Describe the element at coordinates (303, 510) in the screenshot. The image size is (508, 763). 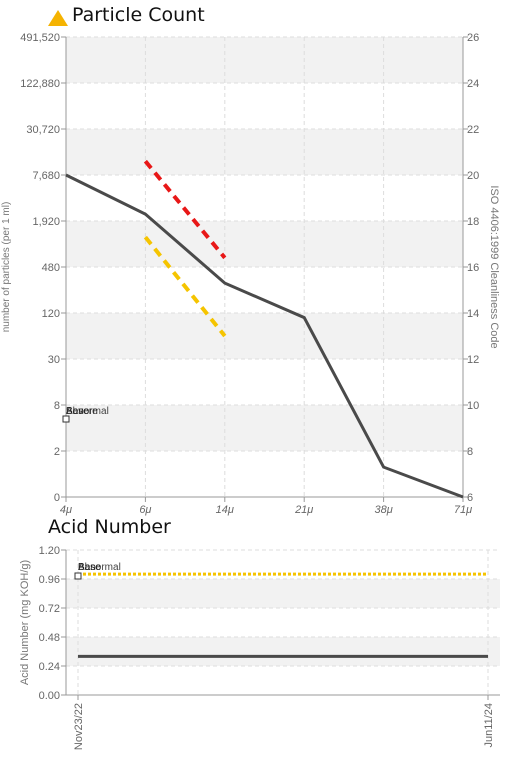
I see `x-tick-label: 21μ` at that location.